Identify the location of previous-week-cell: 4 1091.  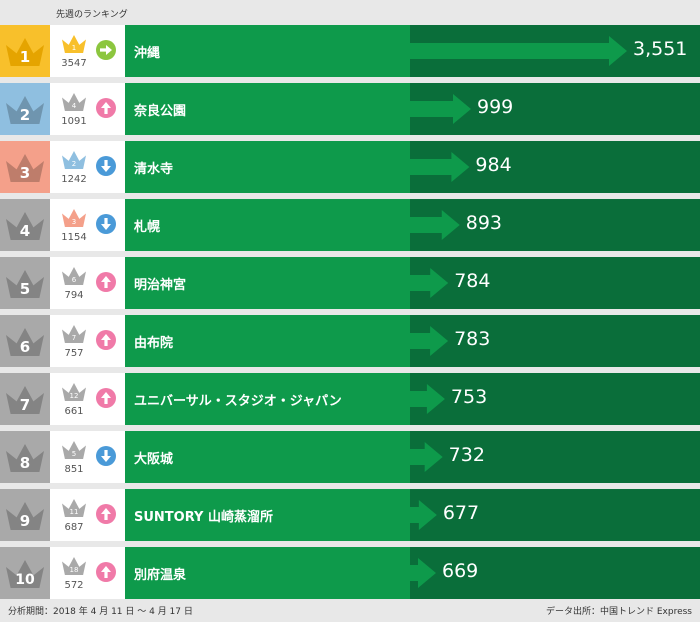
(87, 109).